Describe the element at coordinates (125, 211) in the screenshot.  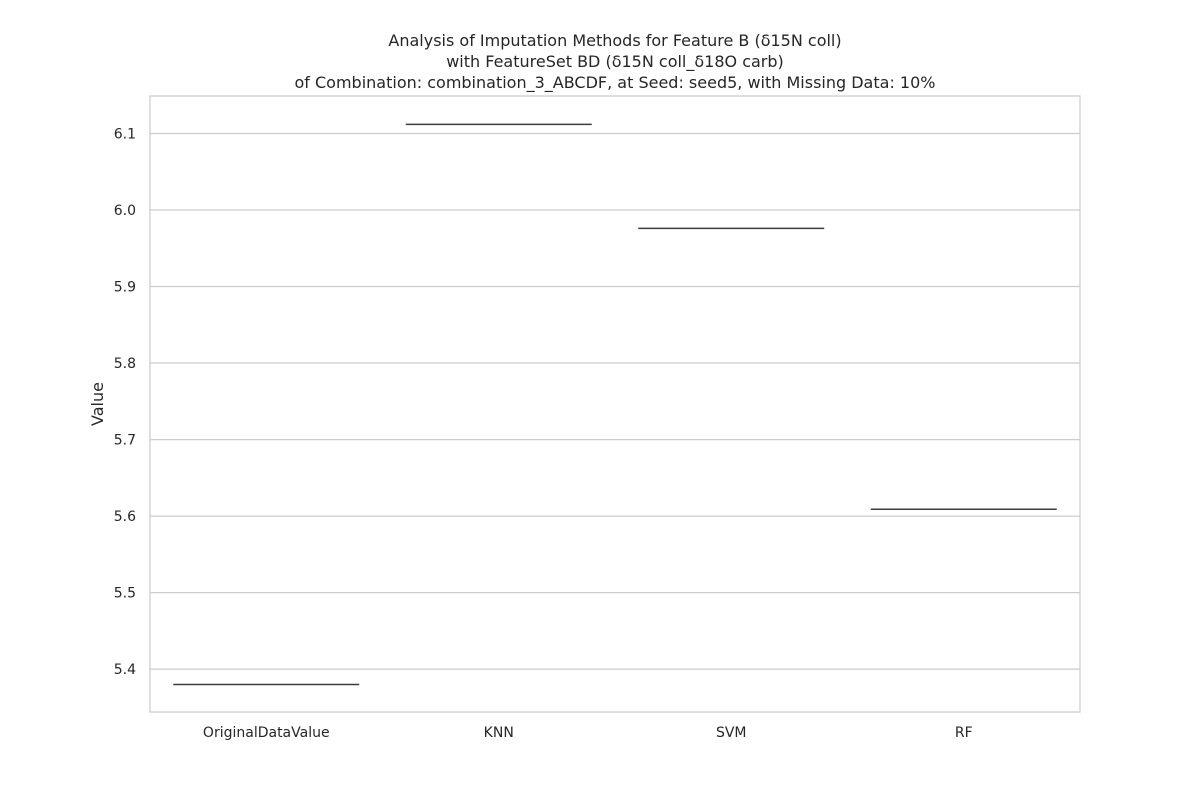
I see `y-tick-label: 6.0` at that location.